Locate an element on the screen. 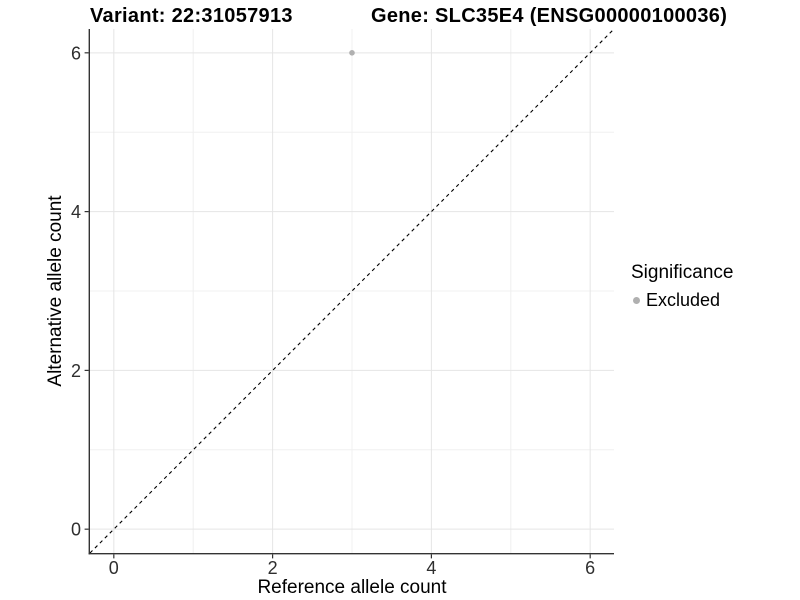 The height and width of the screenshot is (600, 800). x-tick-label: 6 is located at coordinates (590, 568).